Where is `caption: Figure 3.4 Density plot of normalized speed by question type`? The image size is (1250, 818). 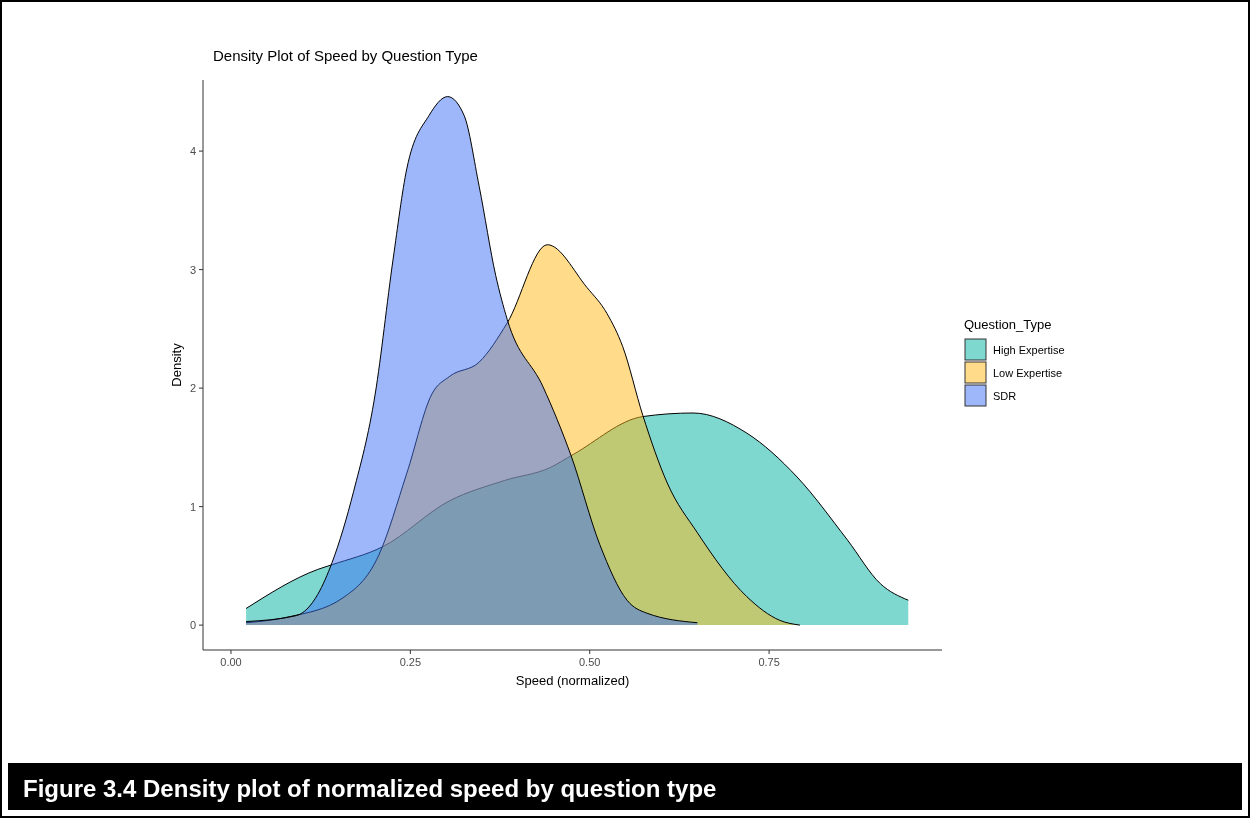 caption: Figure 3.4 Density plot of normalized speed by question type is located at coordinates (370, 788).